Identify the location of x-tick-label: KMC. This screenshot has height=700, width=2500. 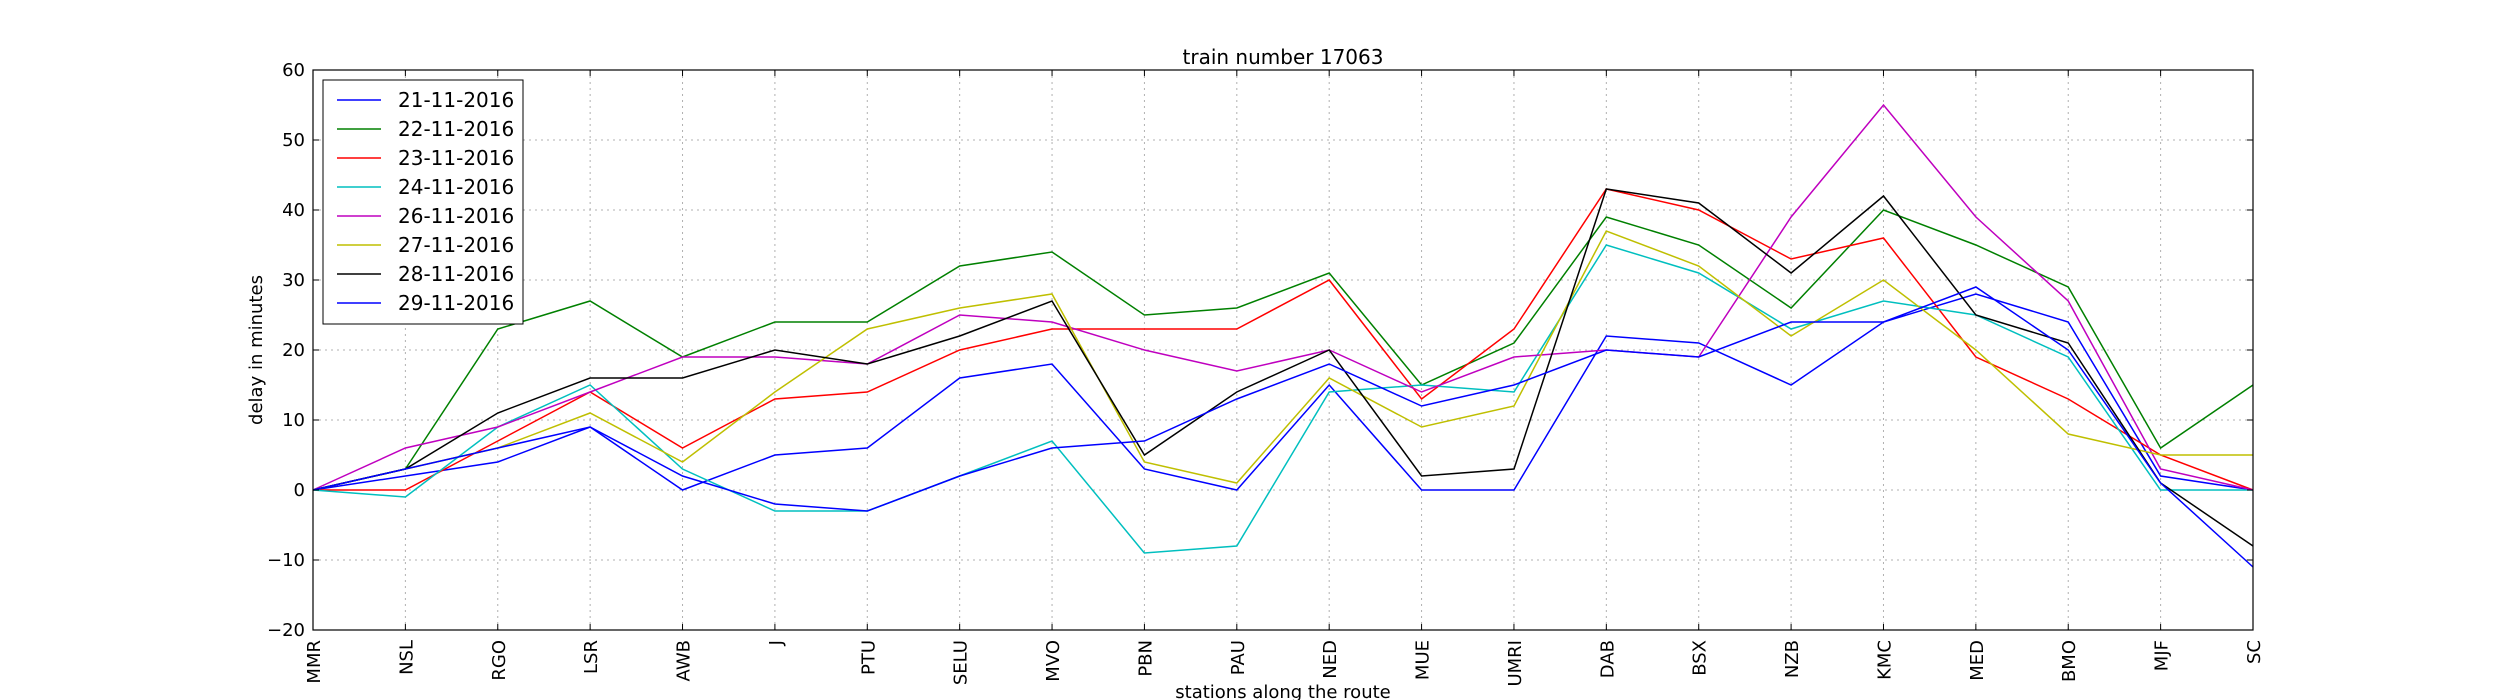
(1884, 660).